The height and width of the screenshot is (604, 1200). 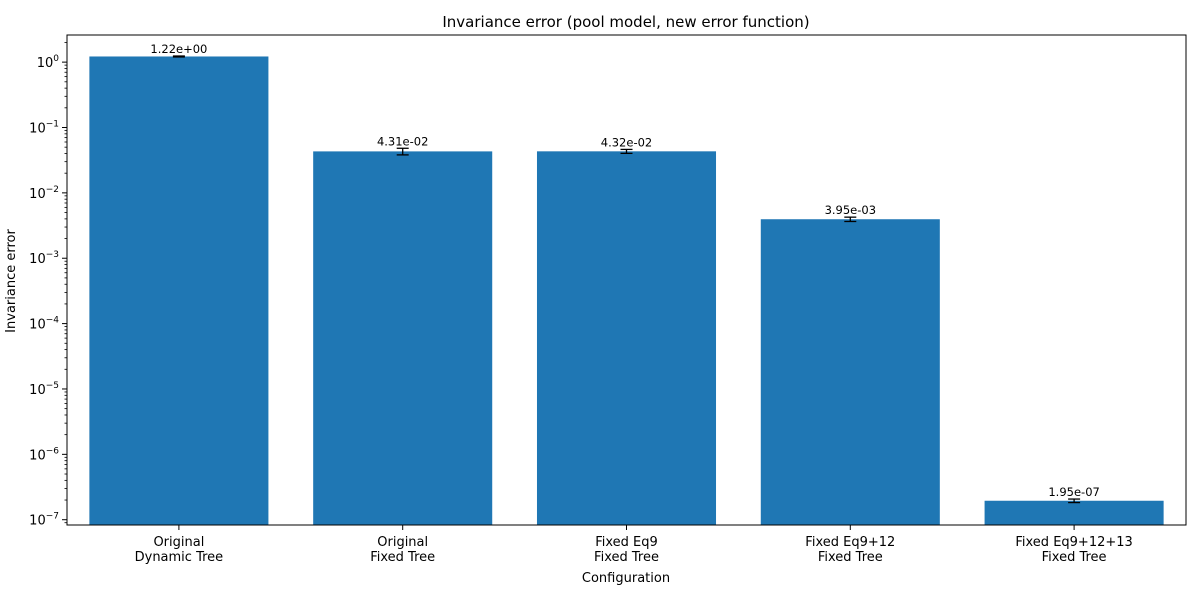 What do you see at coordinates (850, 210) in the screenshot?
I see `data-label: 3.95e-03` at bounding box center [850, 210].